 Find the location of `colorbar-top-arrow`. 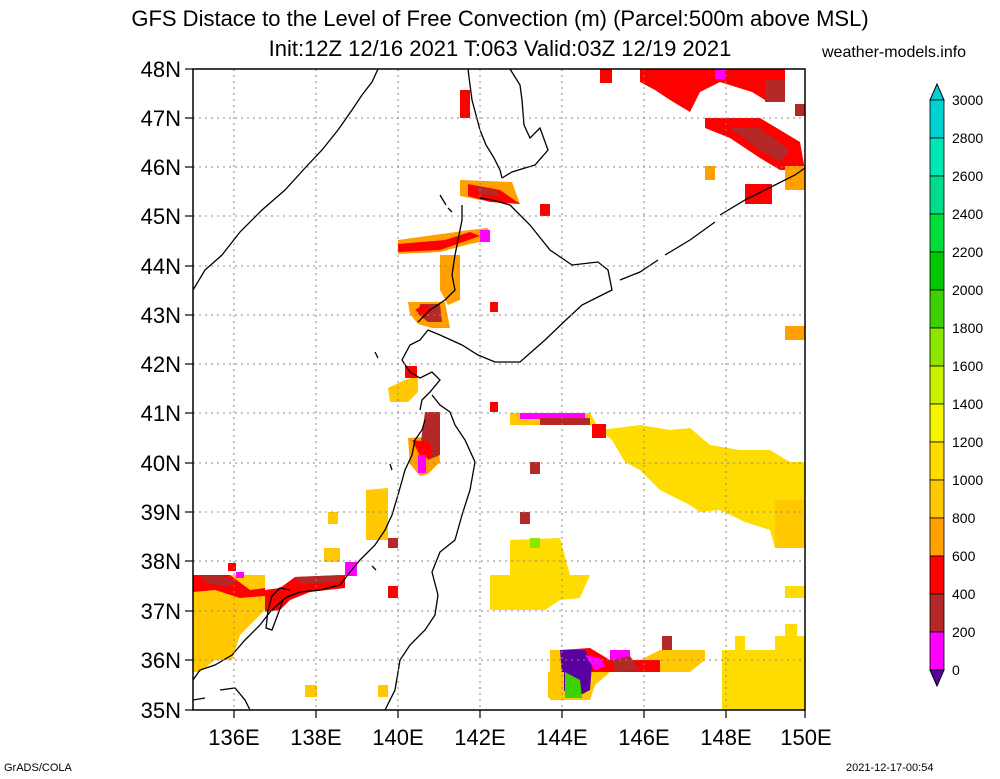

colorbar-top-arrow is located at coordinates (937, 91).